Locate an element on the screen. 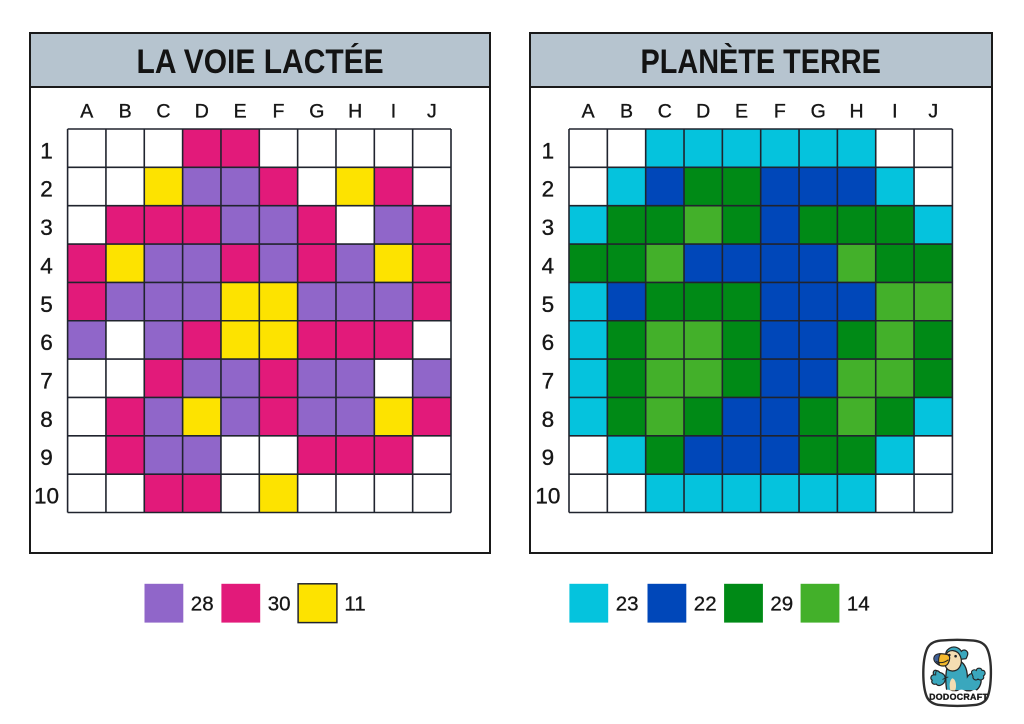 This screenshot has height=724, width=1024. svg-text: 22 is located at coordinates (705, 604).